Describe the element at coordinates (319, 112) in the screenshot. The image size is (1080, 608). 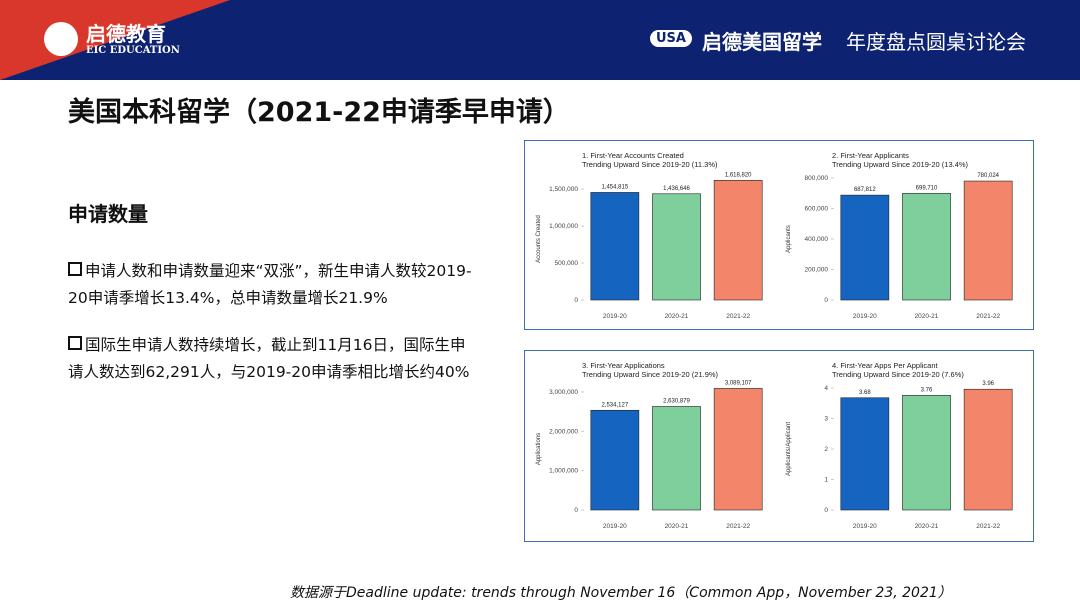
I see `slide-title: 美国本科留学（2021-22申请季早申请）` at that location.